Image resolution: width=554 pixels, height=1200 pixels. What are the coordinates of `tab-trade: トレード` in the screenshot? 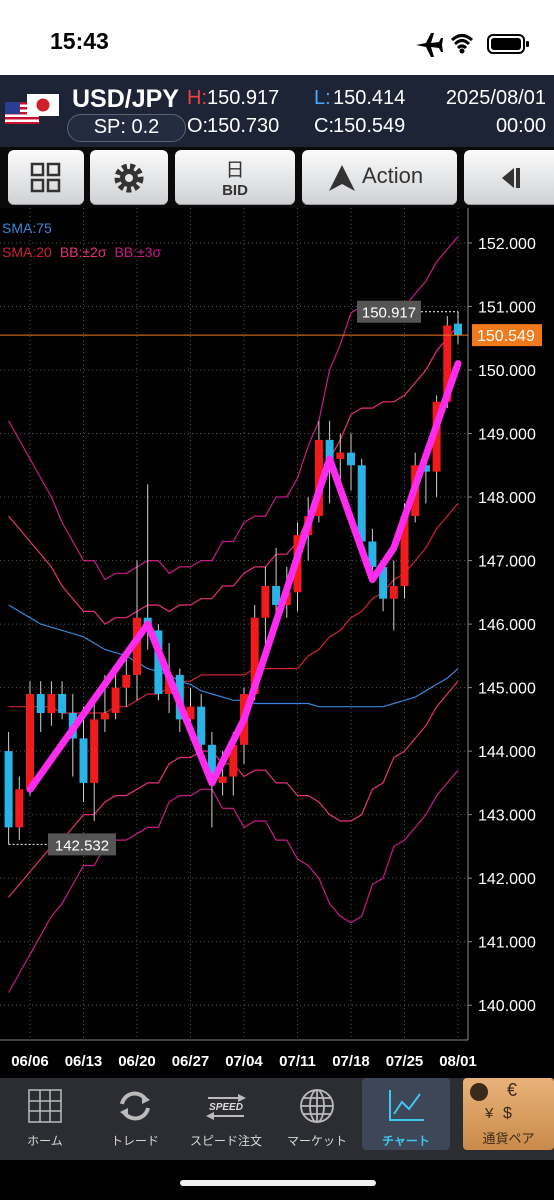 It's located at (135, 1114).